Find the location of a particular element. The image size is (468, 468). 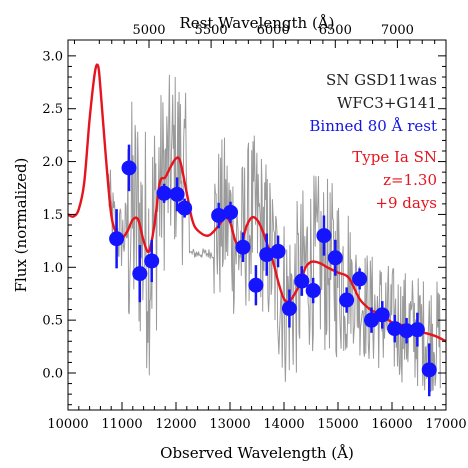

top-tick-label: 6500 is located at coordinates (335, 30).